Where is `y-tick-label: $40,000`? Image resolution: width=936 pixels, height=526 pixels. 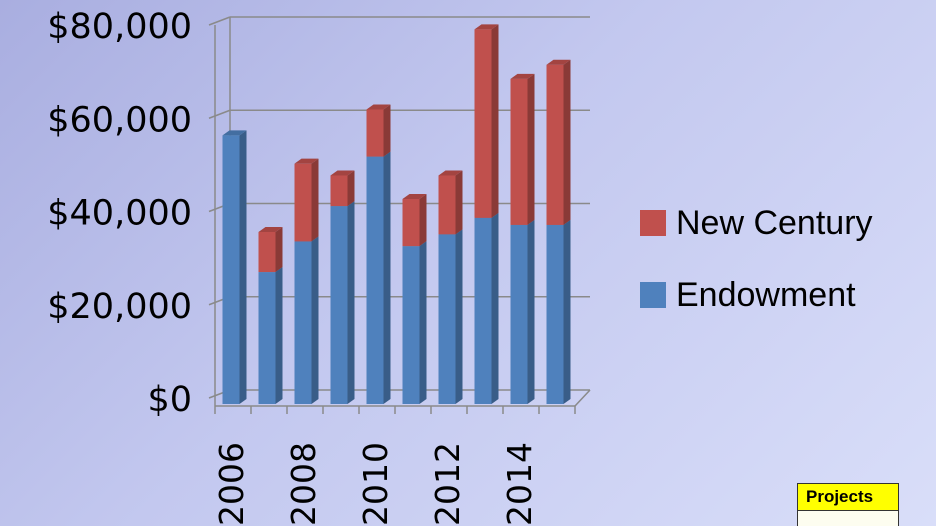
y-tick-label: $40,000 is located at coordinates (119, 214).